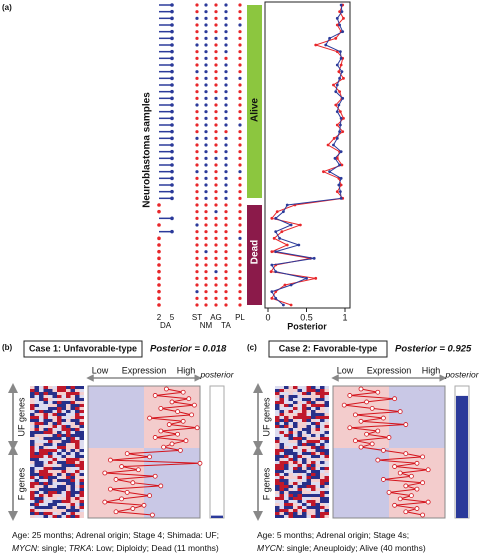 This screenshot has width=480, height=555. What do you see at coordinates (116, 417) in the screenshot?
I see `region` at bounding box center [116, 417].